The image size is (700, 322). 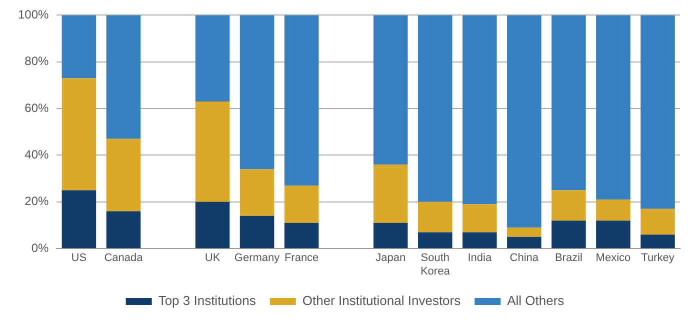 What do you see at coordinates (79, 258) in the screenshot?
I see `x-tick-label: US` at bounding box center [79, 258].